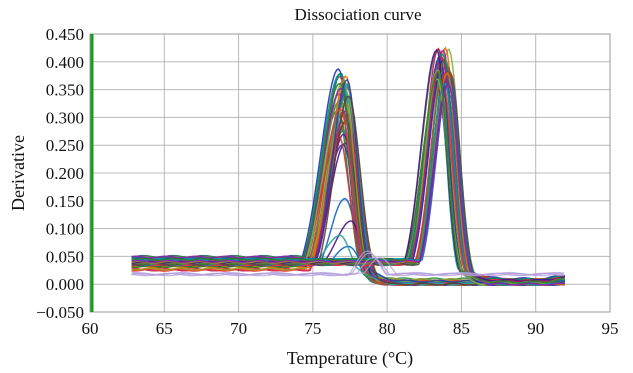  I want to click on y-tick-label: 0.250, so click(65, 145).